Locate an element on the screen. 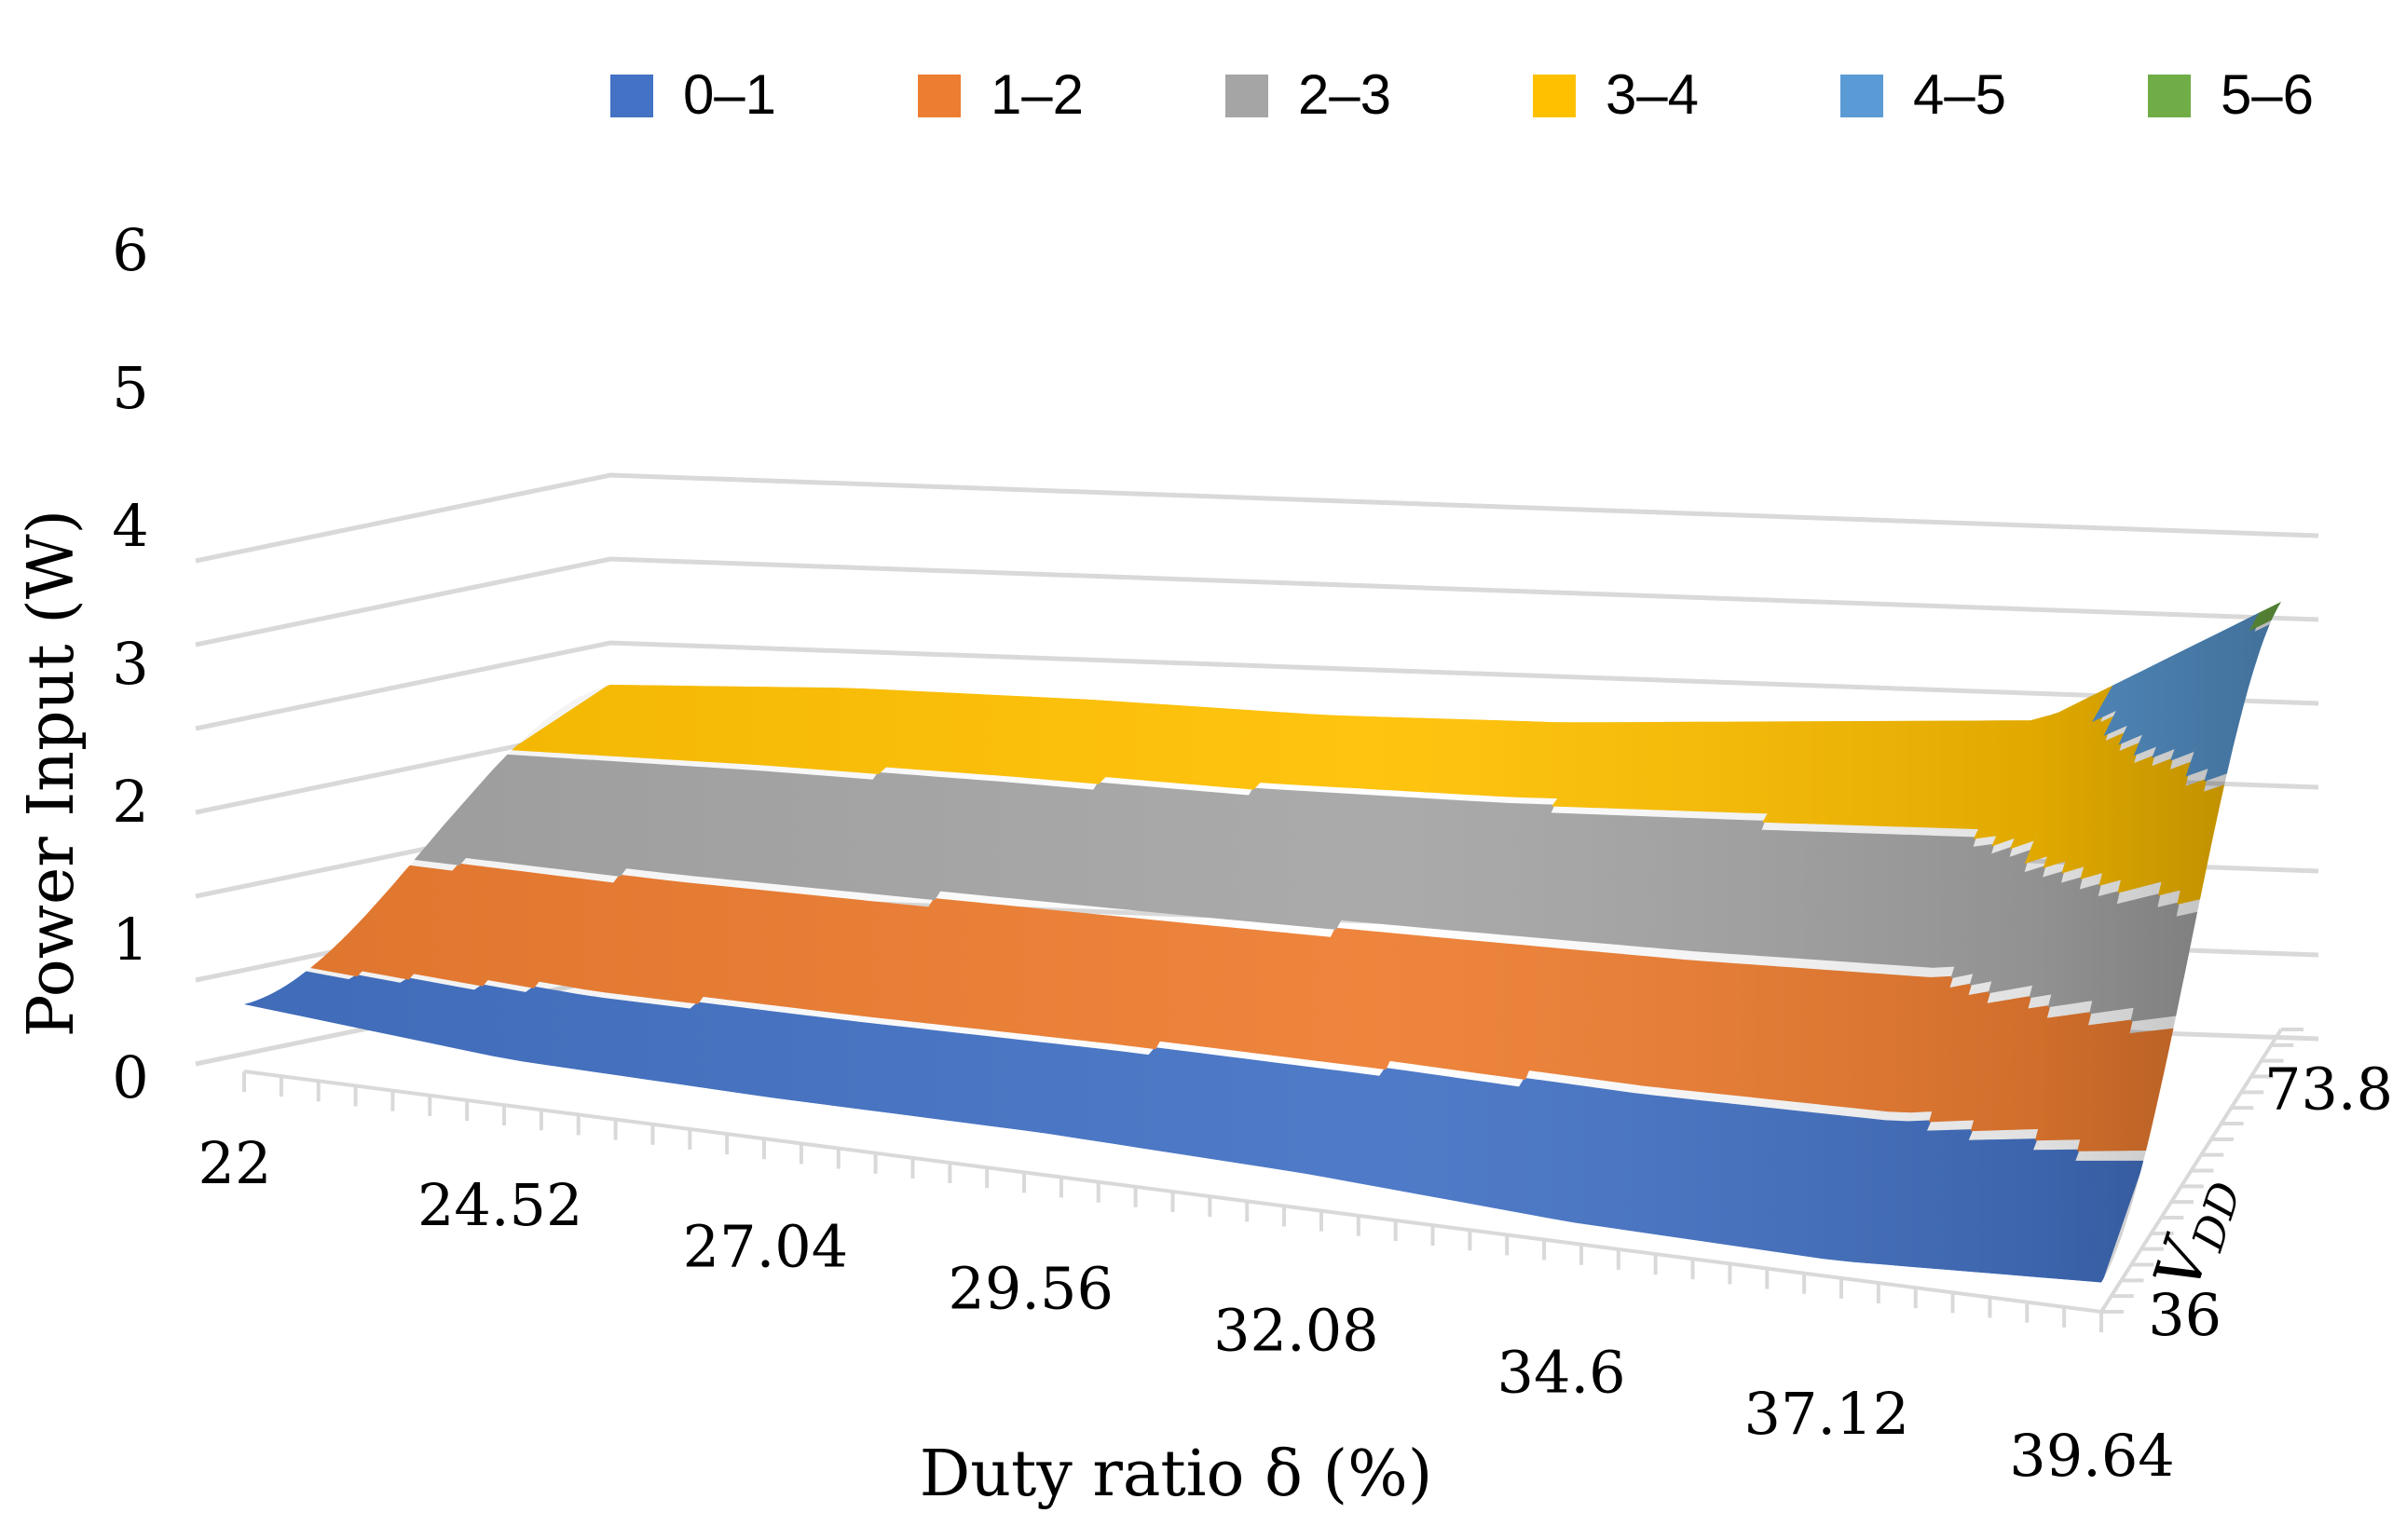  z-axis: 0 1 2 3 4 5 6 is located at coordinates (130, 663).